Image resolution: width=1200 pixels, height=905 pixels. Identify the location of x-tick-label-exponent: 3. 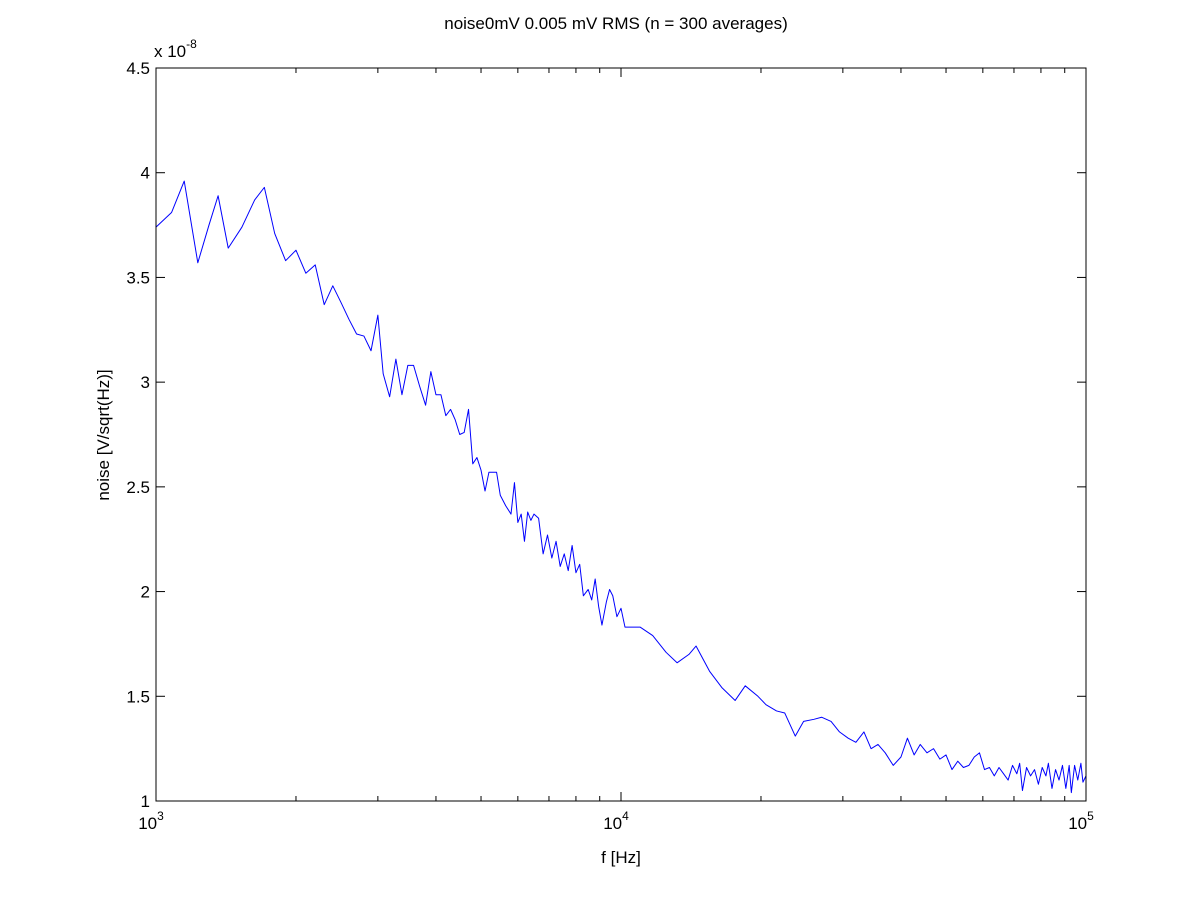
(160, 816).